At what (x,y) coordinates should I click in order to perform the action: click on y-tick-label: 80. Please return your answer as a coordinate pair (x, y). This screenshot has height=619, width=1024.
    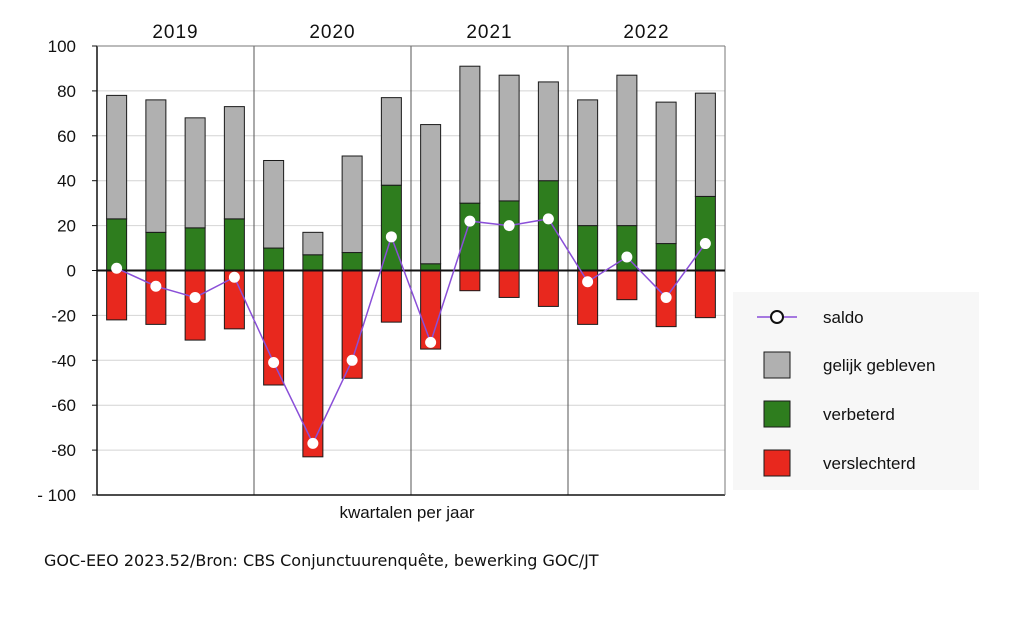
    Looking at the image, I should click on (66, 91).